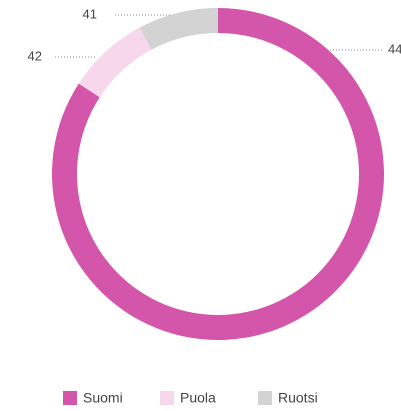  What do you see at coordinates (35, 55) in the screenshot?
I see `data-label: 42` at bounding box center [35, 55].